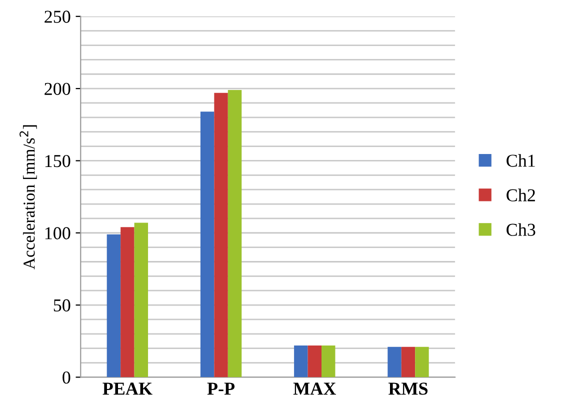  What do you see at coordinates (28, 197) in the screenshot?
I see `y-axis-title: Acceleration [mm/s$^{2}$]` at bounding box center [28, 197].